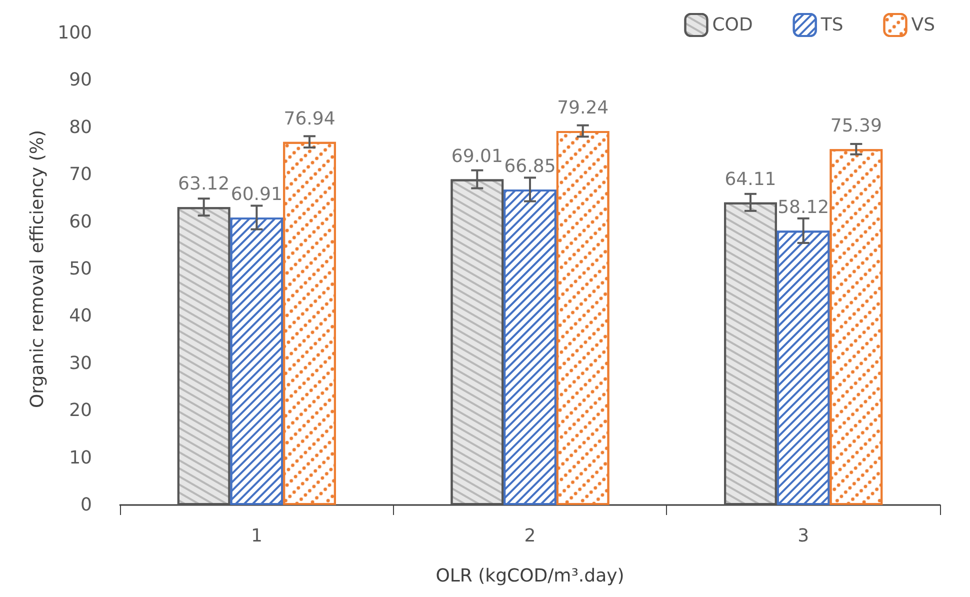  What do you see at coordinates (80, 363) in the screenshot?
I see `y-tick-label: 30` at bounding box center [80, 363].